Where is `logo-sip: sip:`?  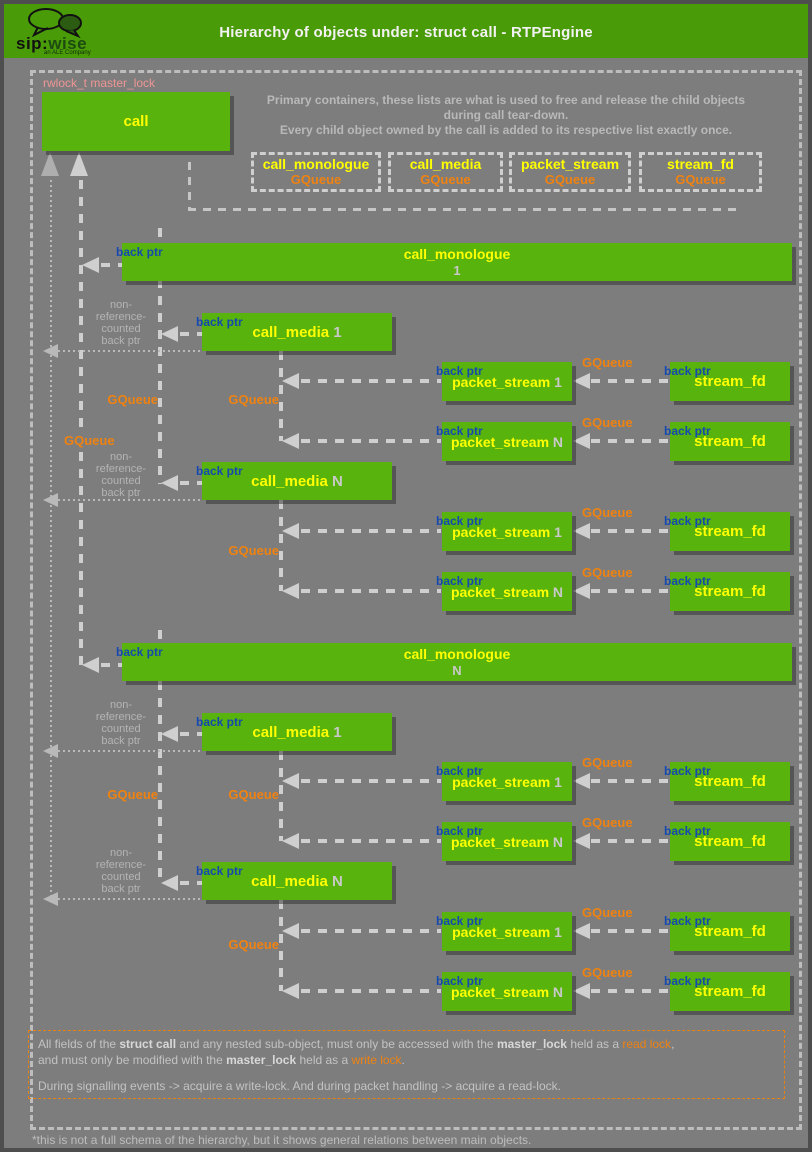
logo-sip: sip: is located at coordinates (32, 43).